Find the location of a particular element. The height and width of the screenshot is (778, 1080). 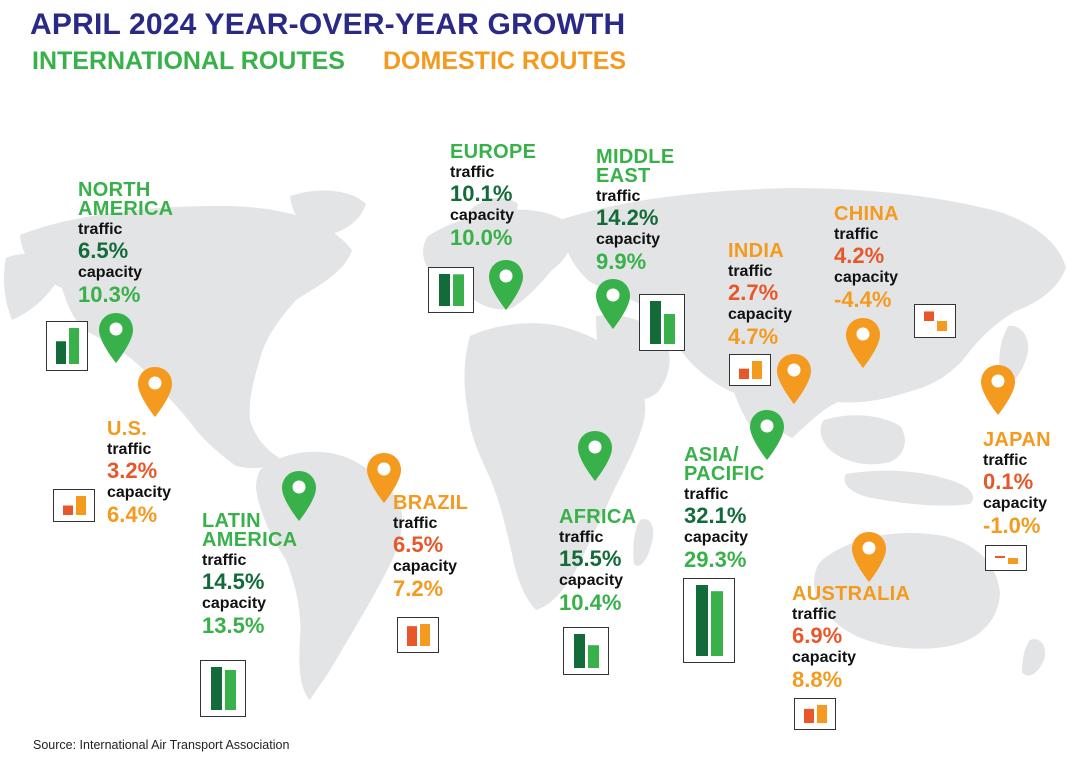

capacity-value: 8.8% is located at coordinates (817, 679).